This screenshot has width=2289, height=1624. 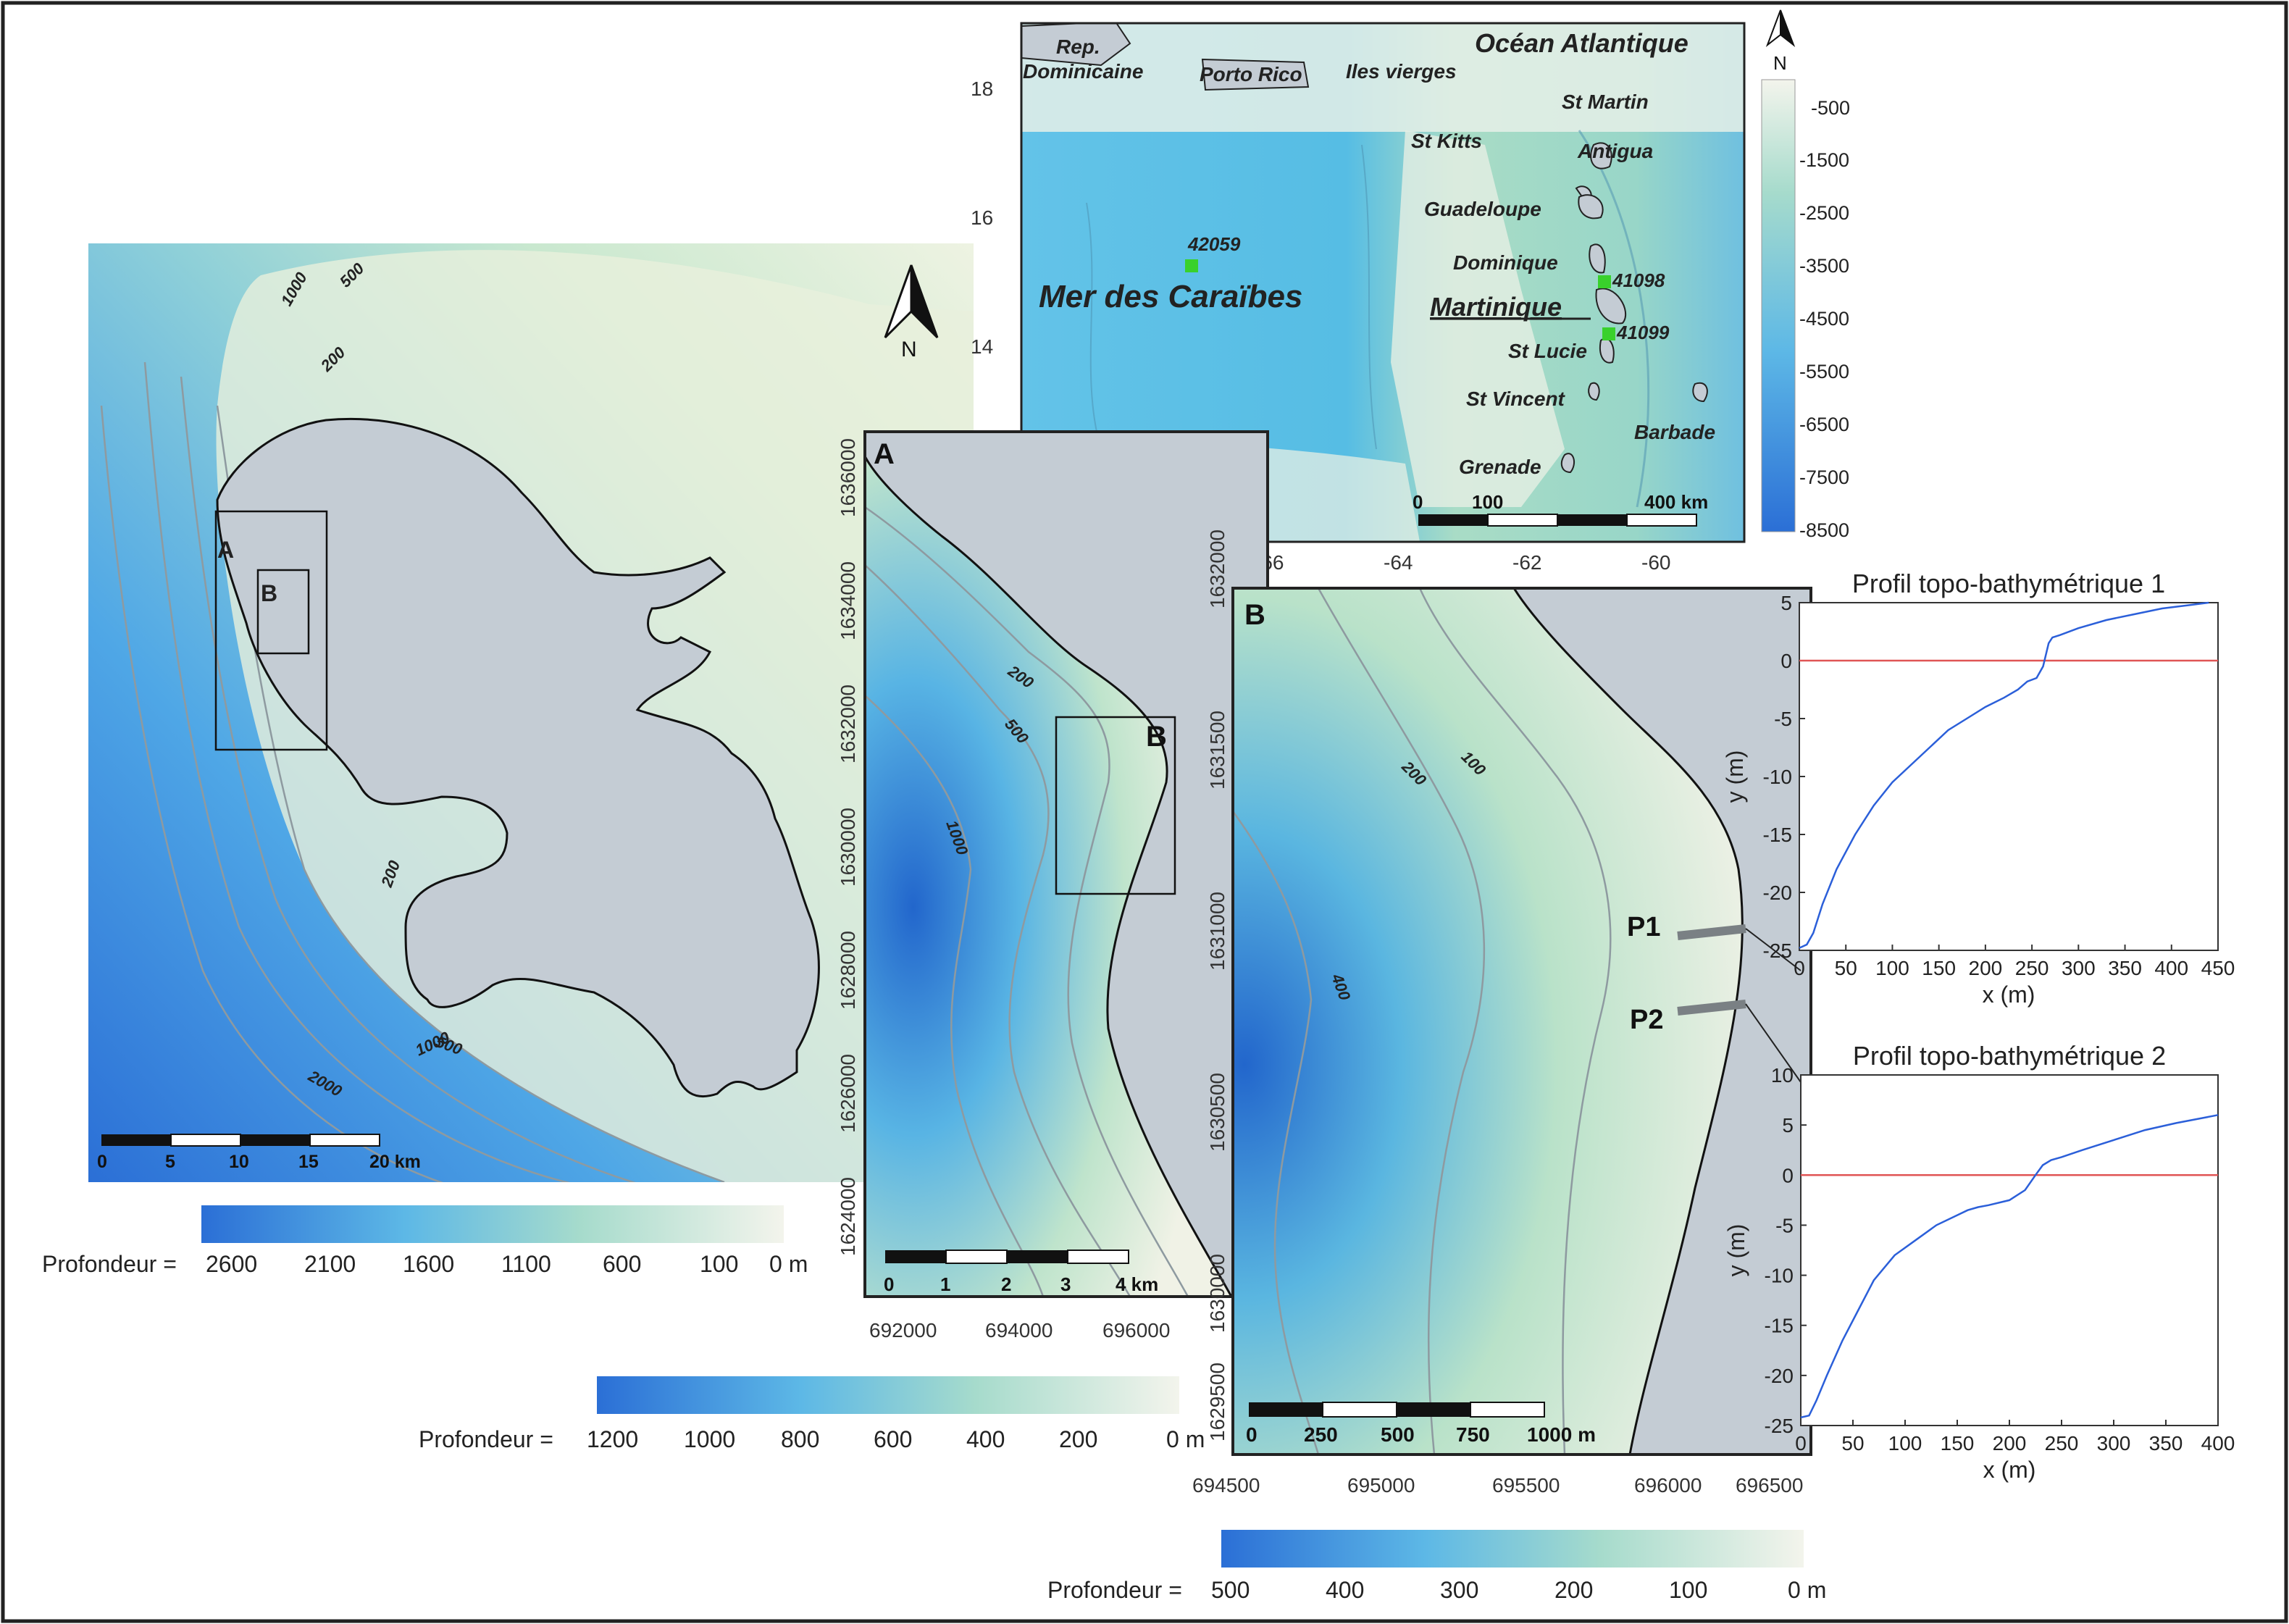 I want to click on y-tick-label: -5, so click(x=1783, y=719).